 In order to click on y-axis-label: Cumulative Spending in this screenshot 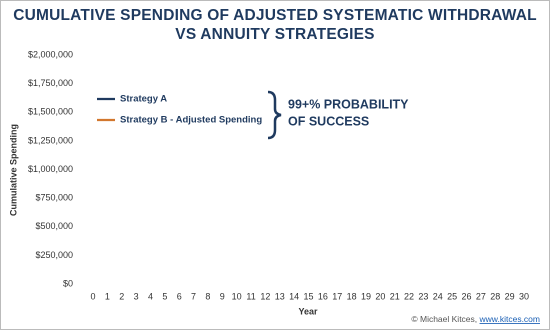, I will do `click(13, 170)`.